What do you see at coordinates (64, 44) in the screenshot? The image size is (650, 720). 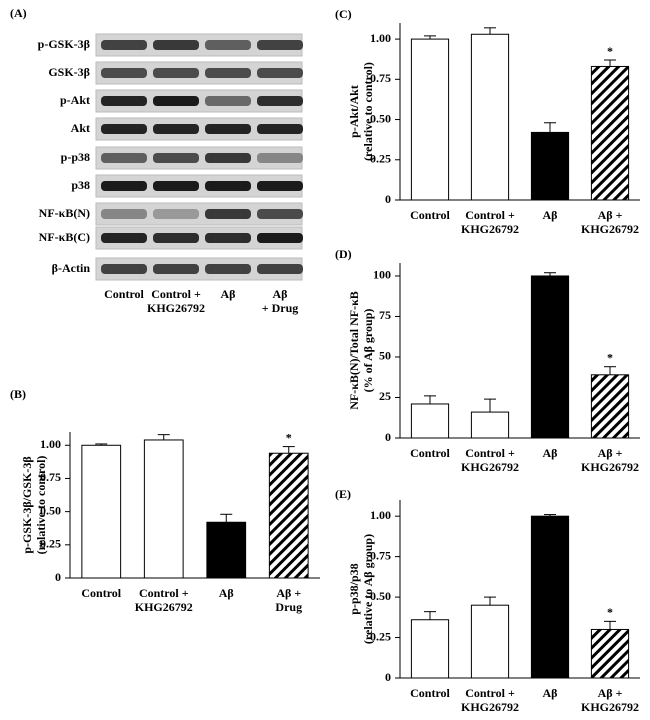 I see `blot-row-label: p-GSK-3β` at bounding box center [64, 44].